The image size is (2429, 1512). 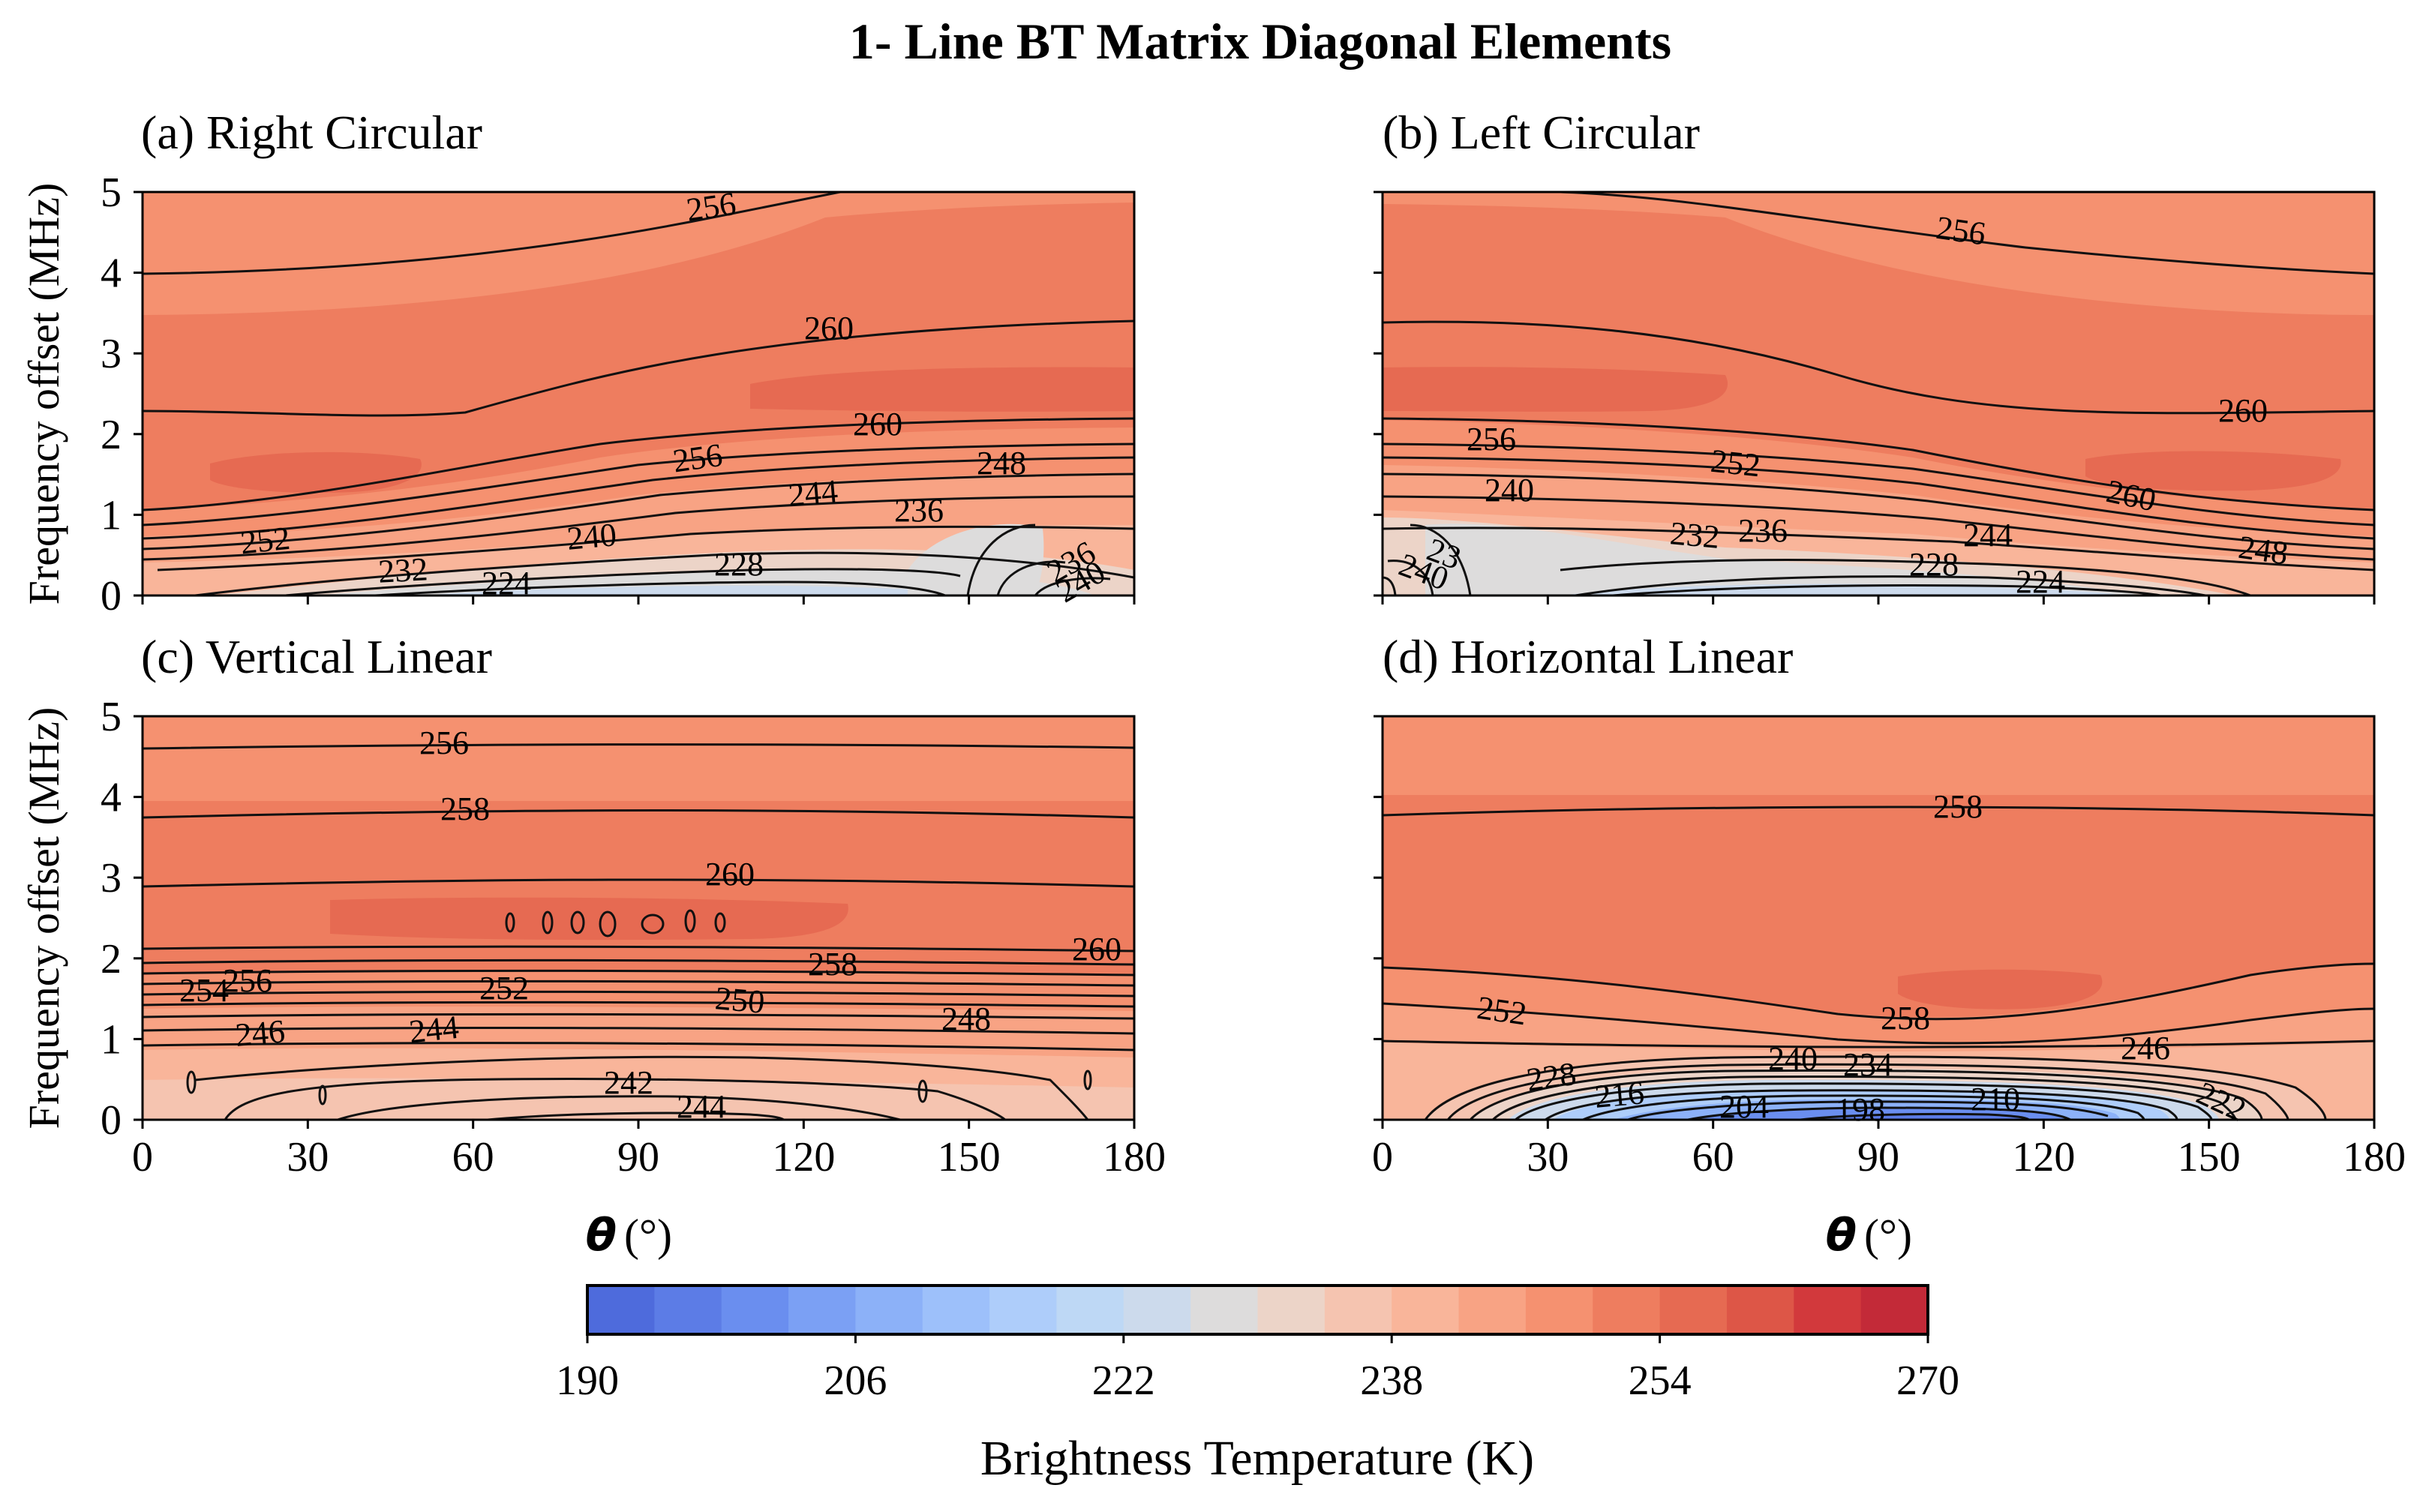 I want to click on xtick-label-d-0: 0, so click(x=1382, y=1157).